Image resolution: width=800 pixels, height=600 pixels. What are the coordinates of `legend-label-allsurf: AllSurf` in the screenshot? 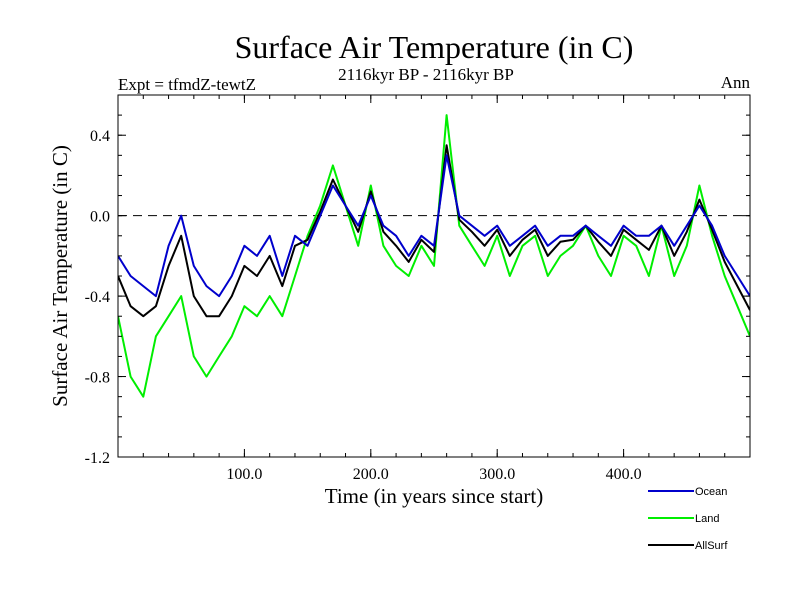 It's located at (711, 546).